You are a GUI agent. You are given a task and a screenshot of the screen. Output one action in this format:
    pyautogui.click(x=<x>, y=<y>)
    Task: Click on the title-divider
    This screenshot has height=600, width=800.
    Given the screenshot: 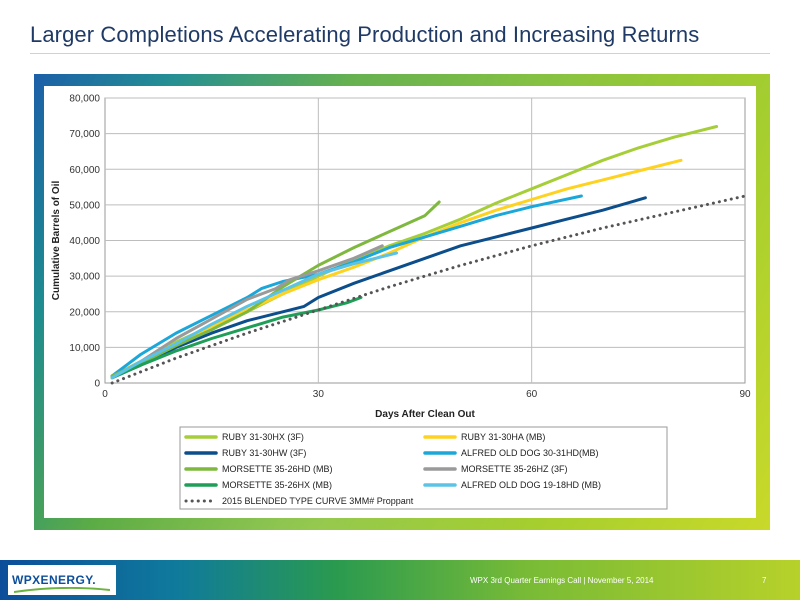 What is the action you would take?
    pyautogui.click(x=400, y=53)
    